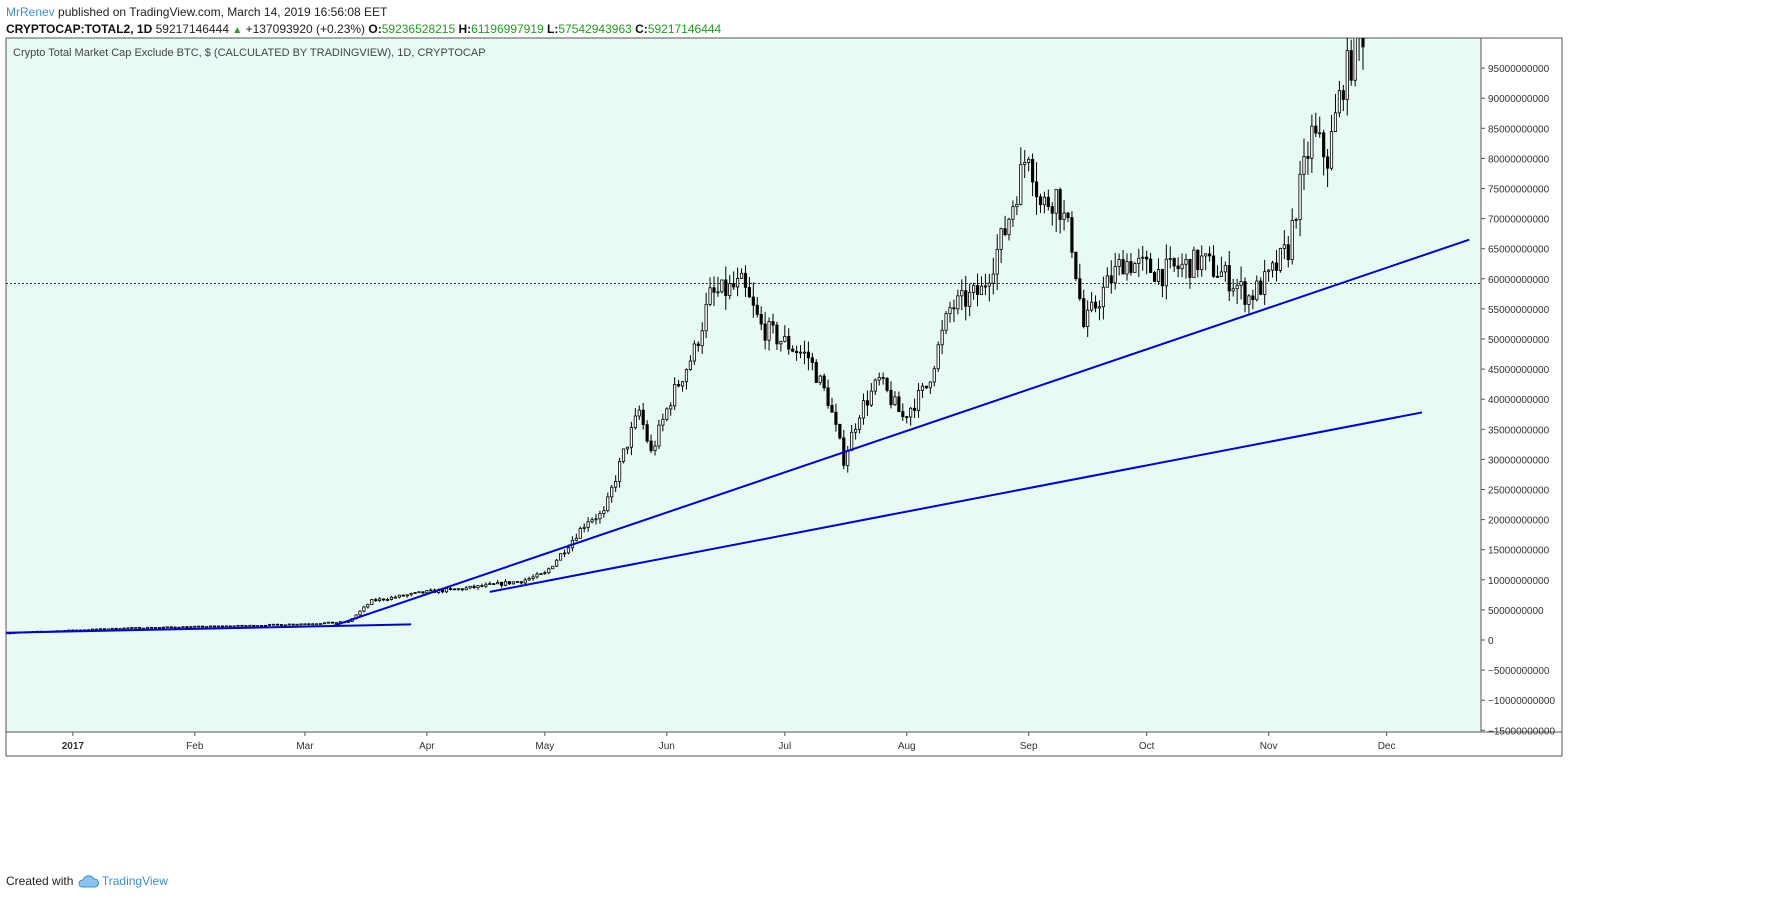 The height and width of the screenshot is (900, 1788). What do you see at coordinates (1521, 385) in the screenshot?
I see `y-axis-panel` at bounding box center [1521, 385].